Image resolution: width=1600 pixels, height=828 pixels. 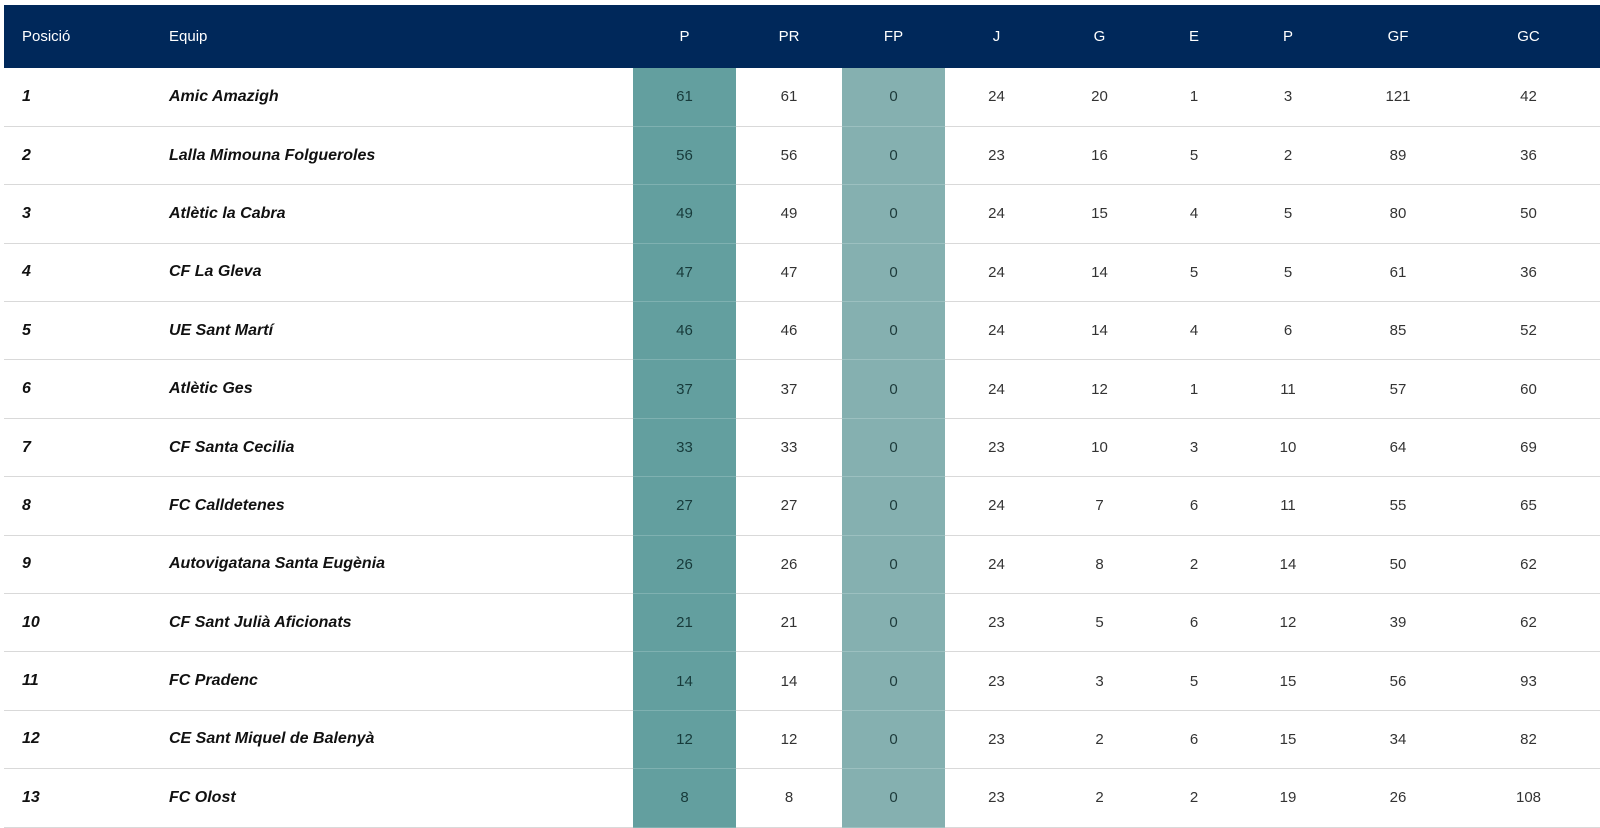 I want to click on column-header-goals-against: GC, so click(x=1528, y=36).